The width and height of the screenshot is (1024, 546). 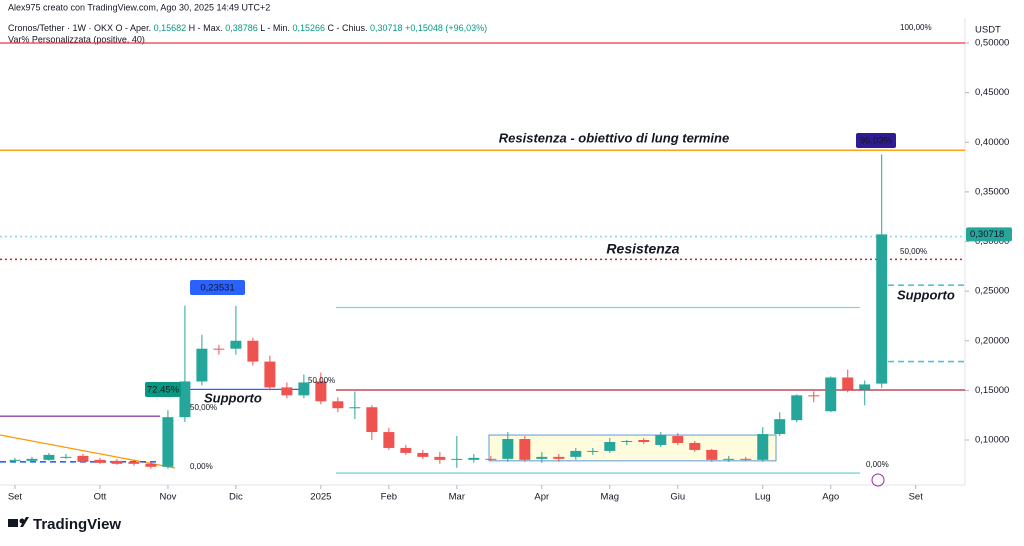 I want to click on last-price-label: 0,30718, so click(x=987, y=234).